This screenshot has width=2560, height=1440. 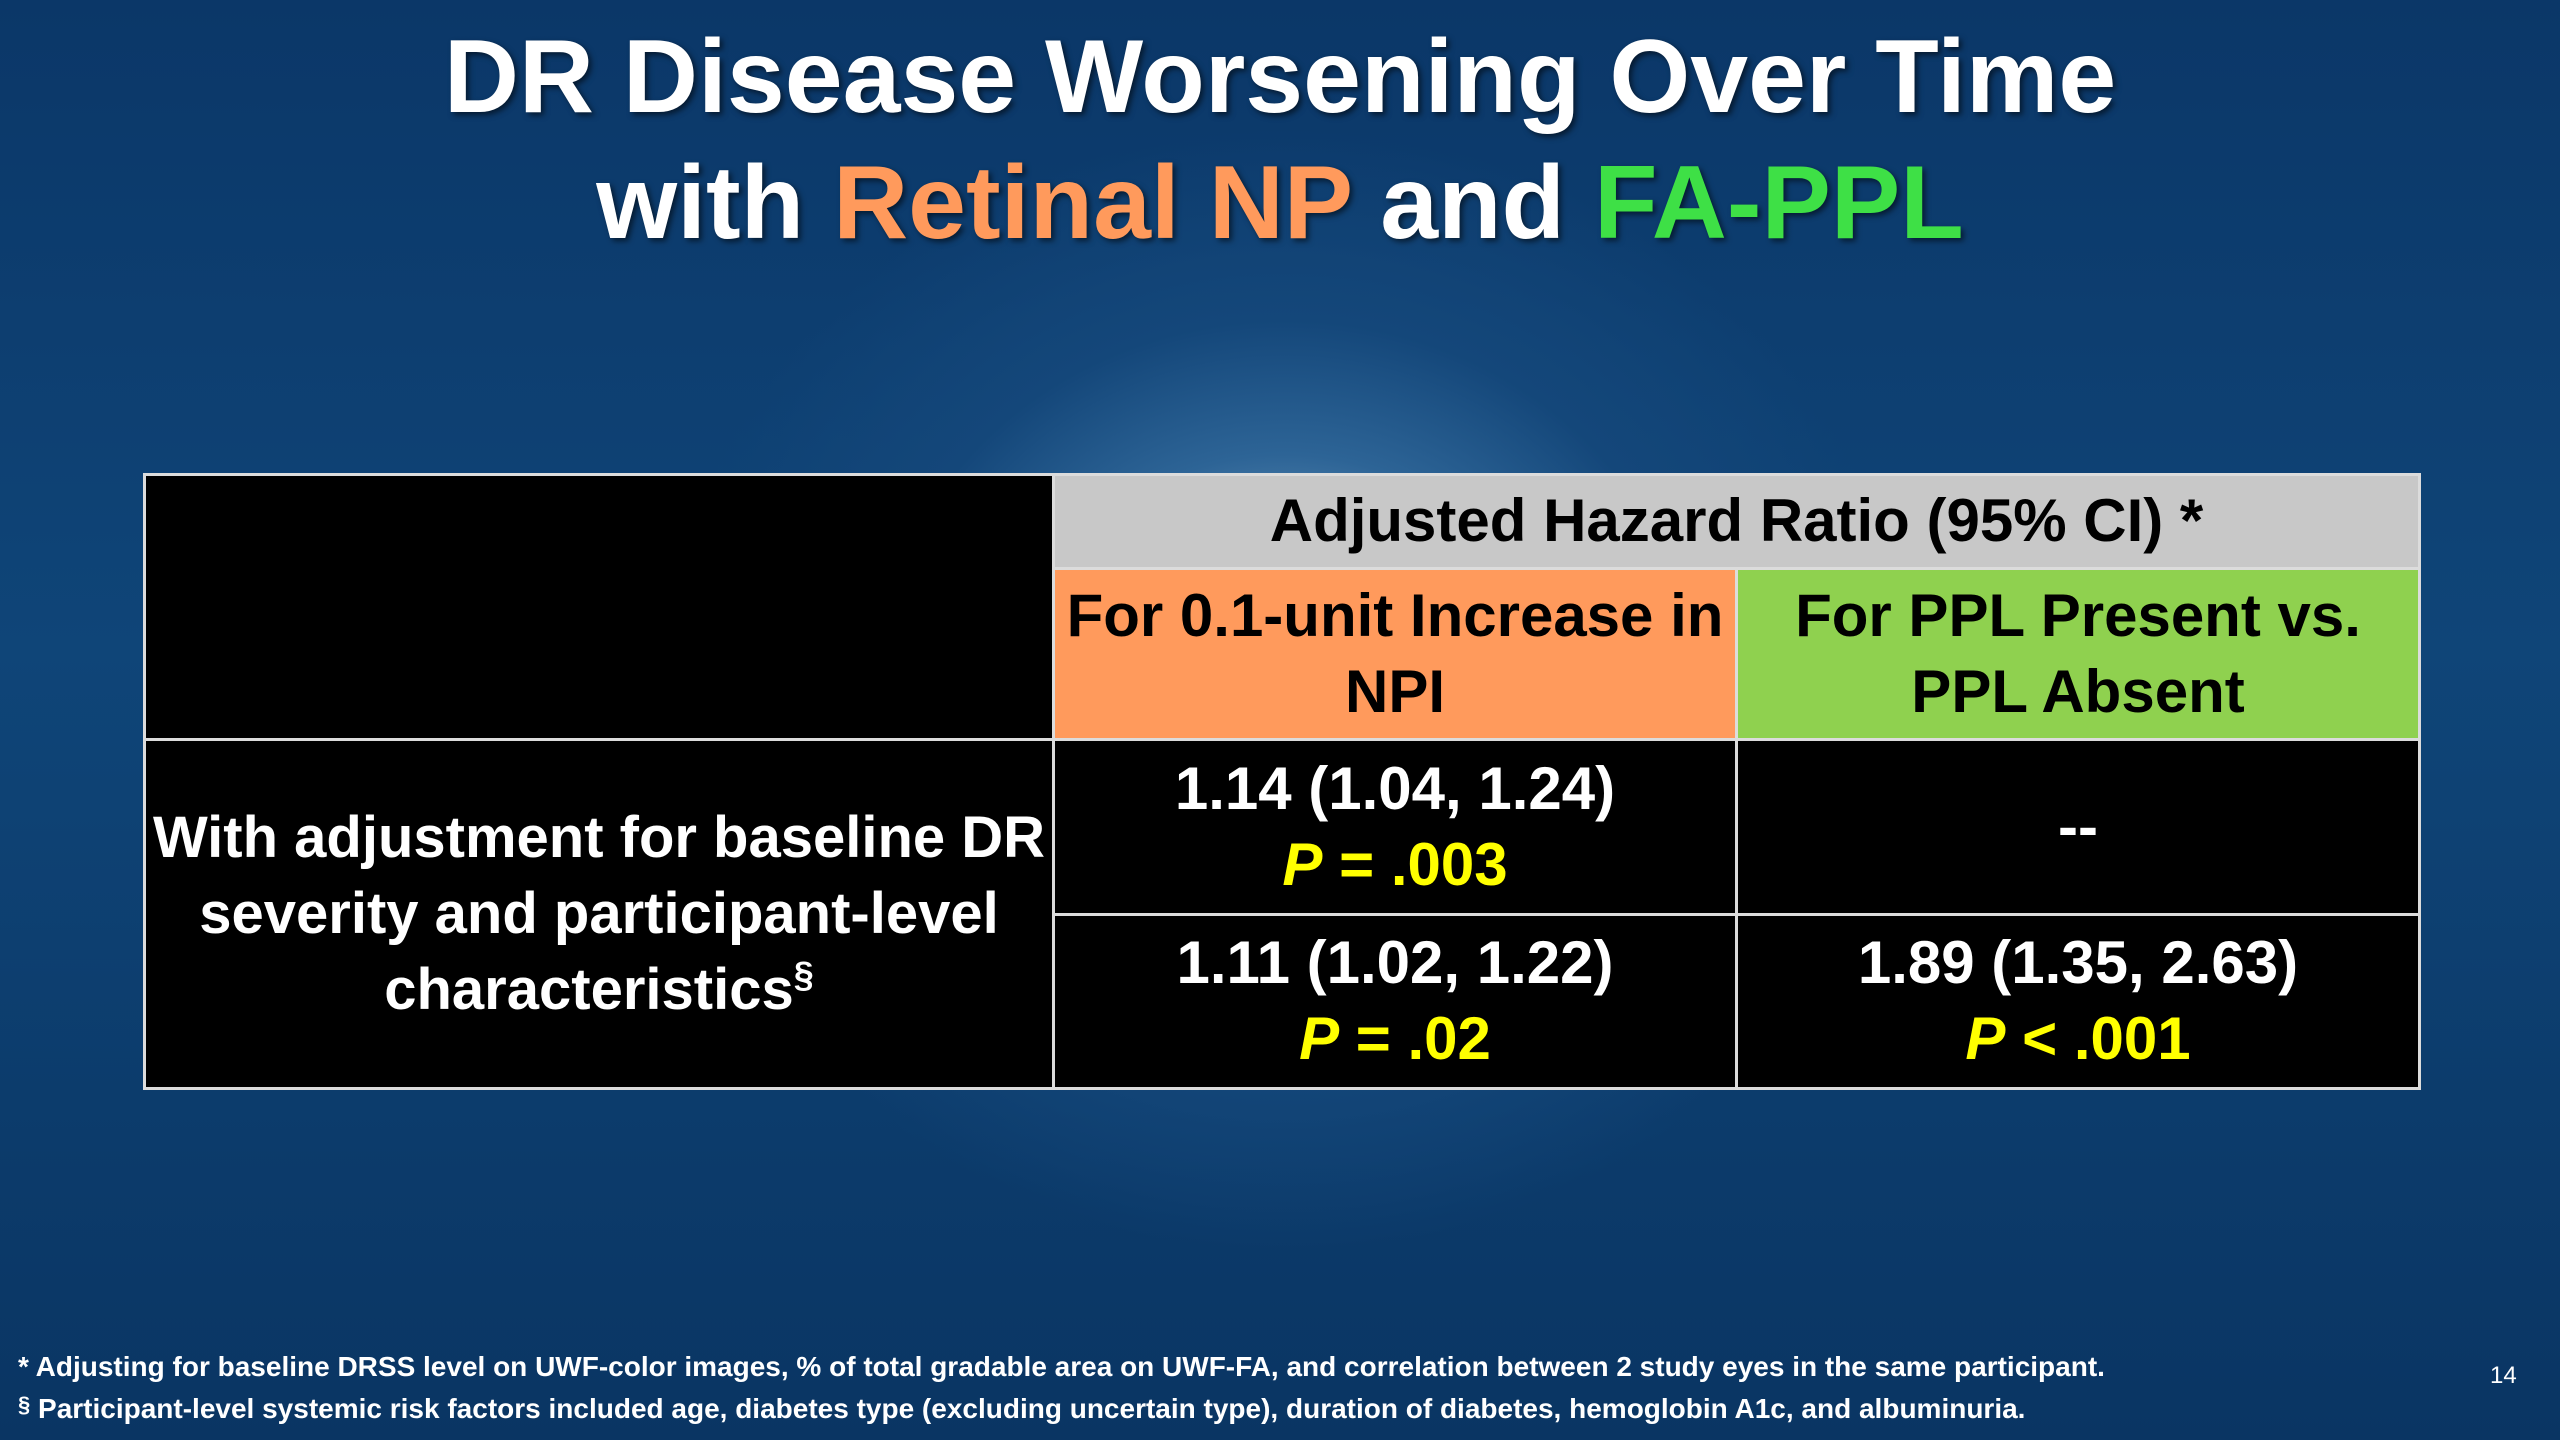 I want to click on title-line-1: DR Disease Worsening Over Time, so click(x=1280, y=77).